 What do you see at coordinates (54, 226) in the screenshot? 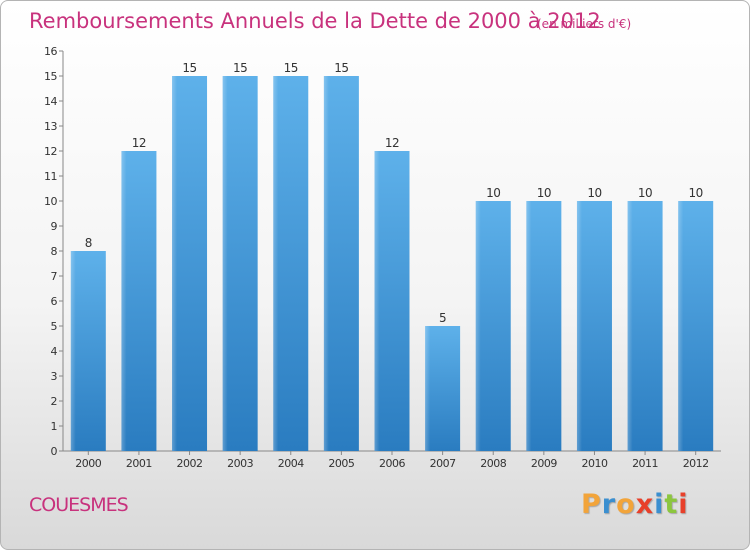
I see `y-tick-label: 9` at bounding box center [54, 226].